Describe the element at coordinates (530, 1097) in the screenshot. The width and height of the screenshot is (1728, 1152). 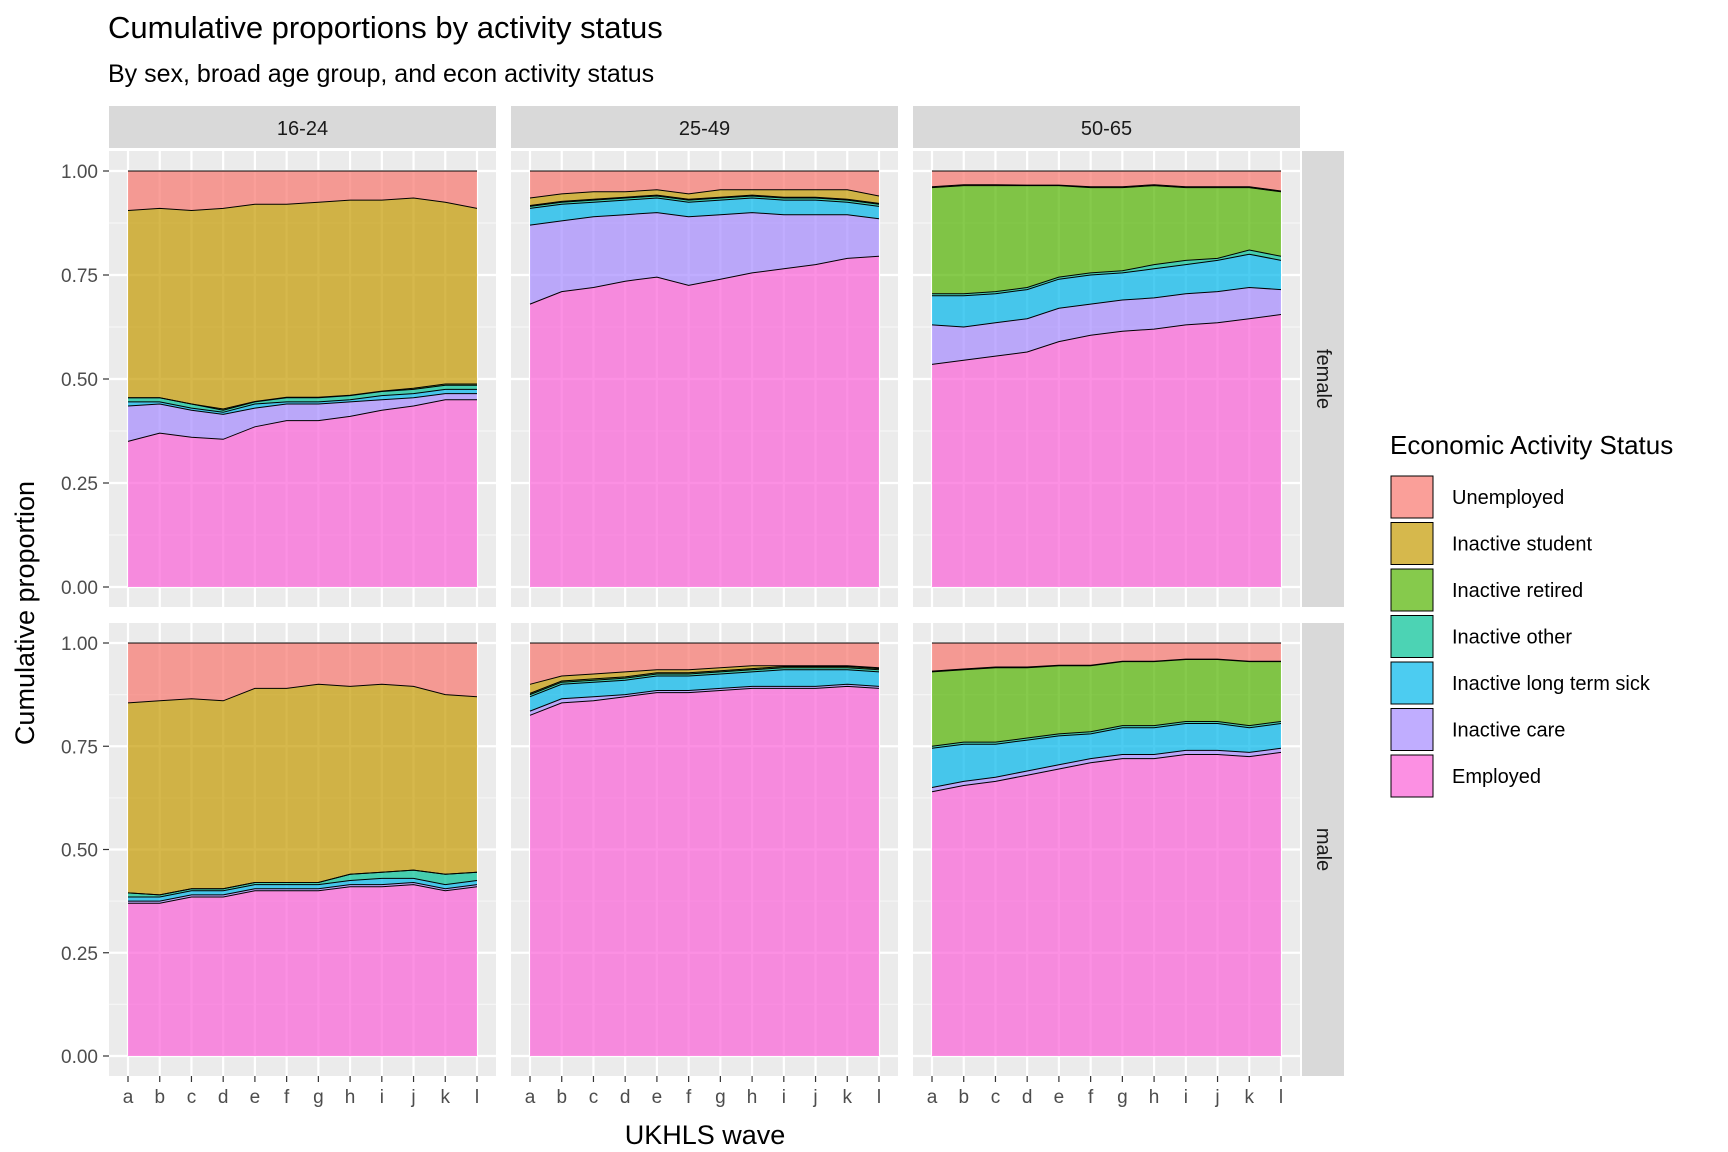
I see `x-tick-label: a` at that location.